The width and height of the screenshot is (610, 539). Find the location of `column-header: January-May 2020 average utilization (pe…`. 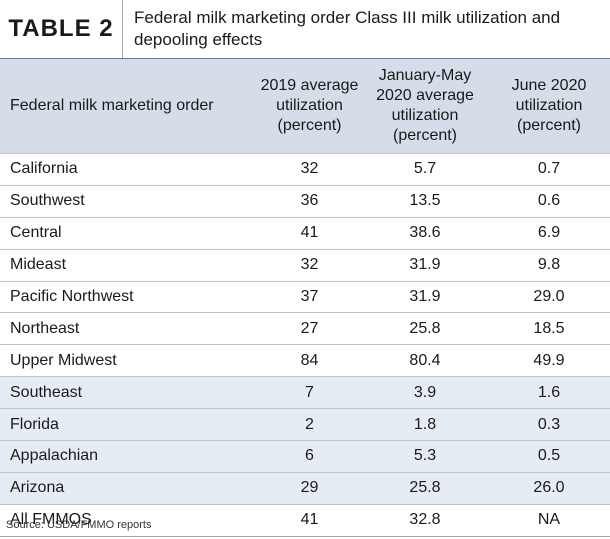

column-header: January-May 2020 average utilization (pe… is located at coordinates (425, 106).